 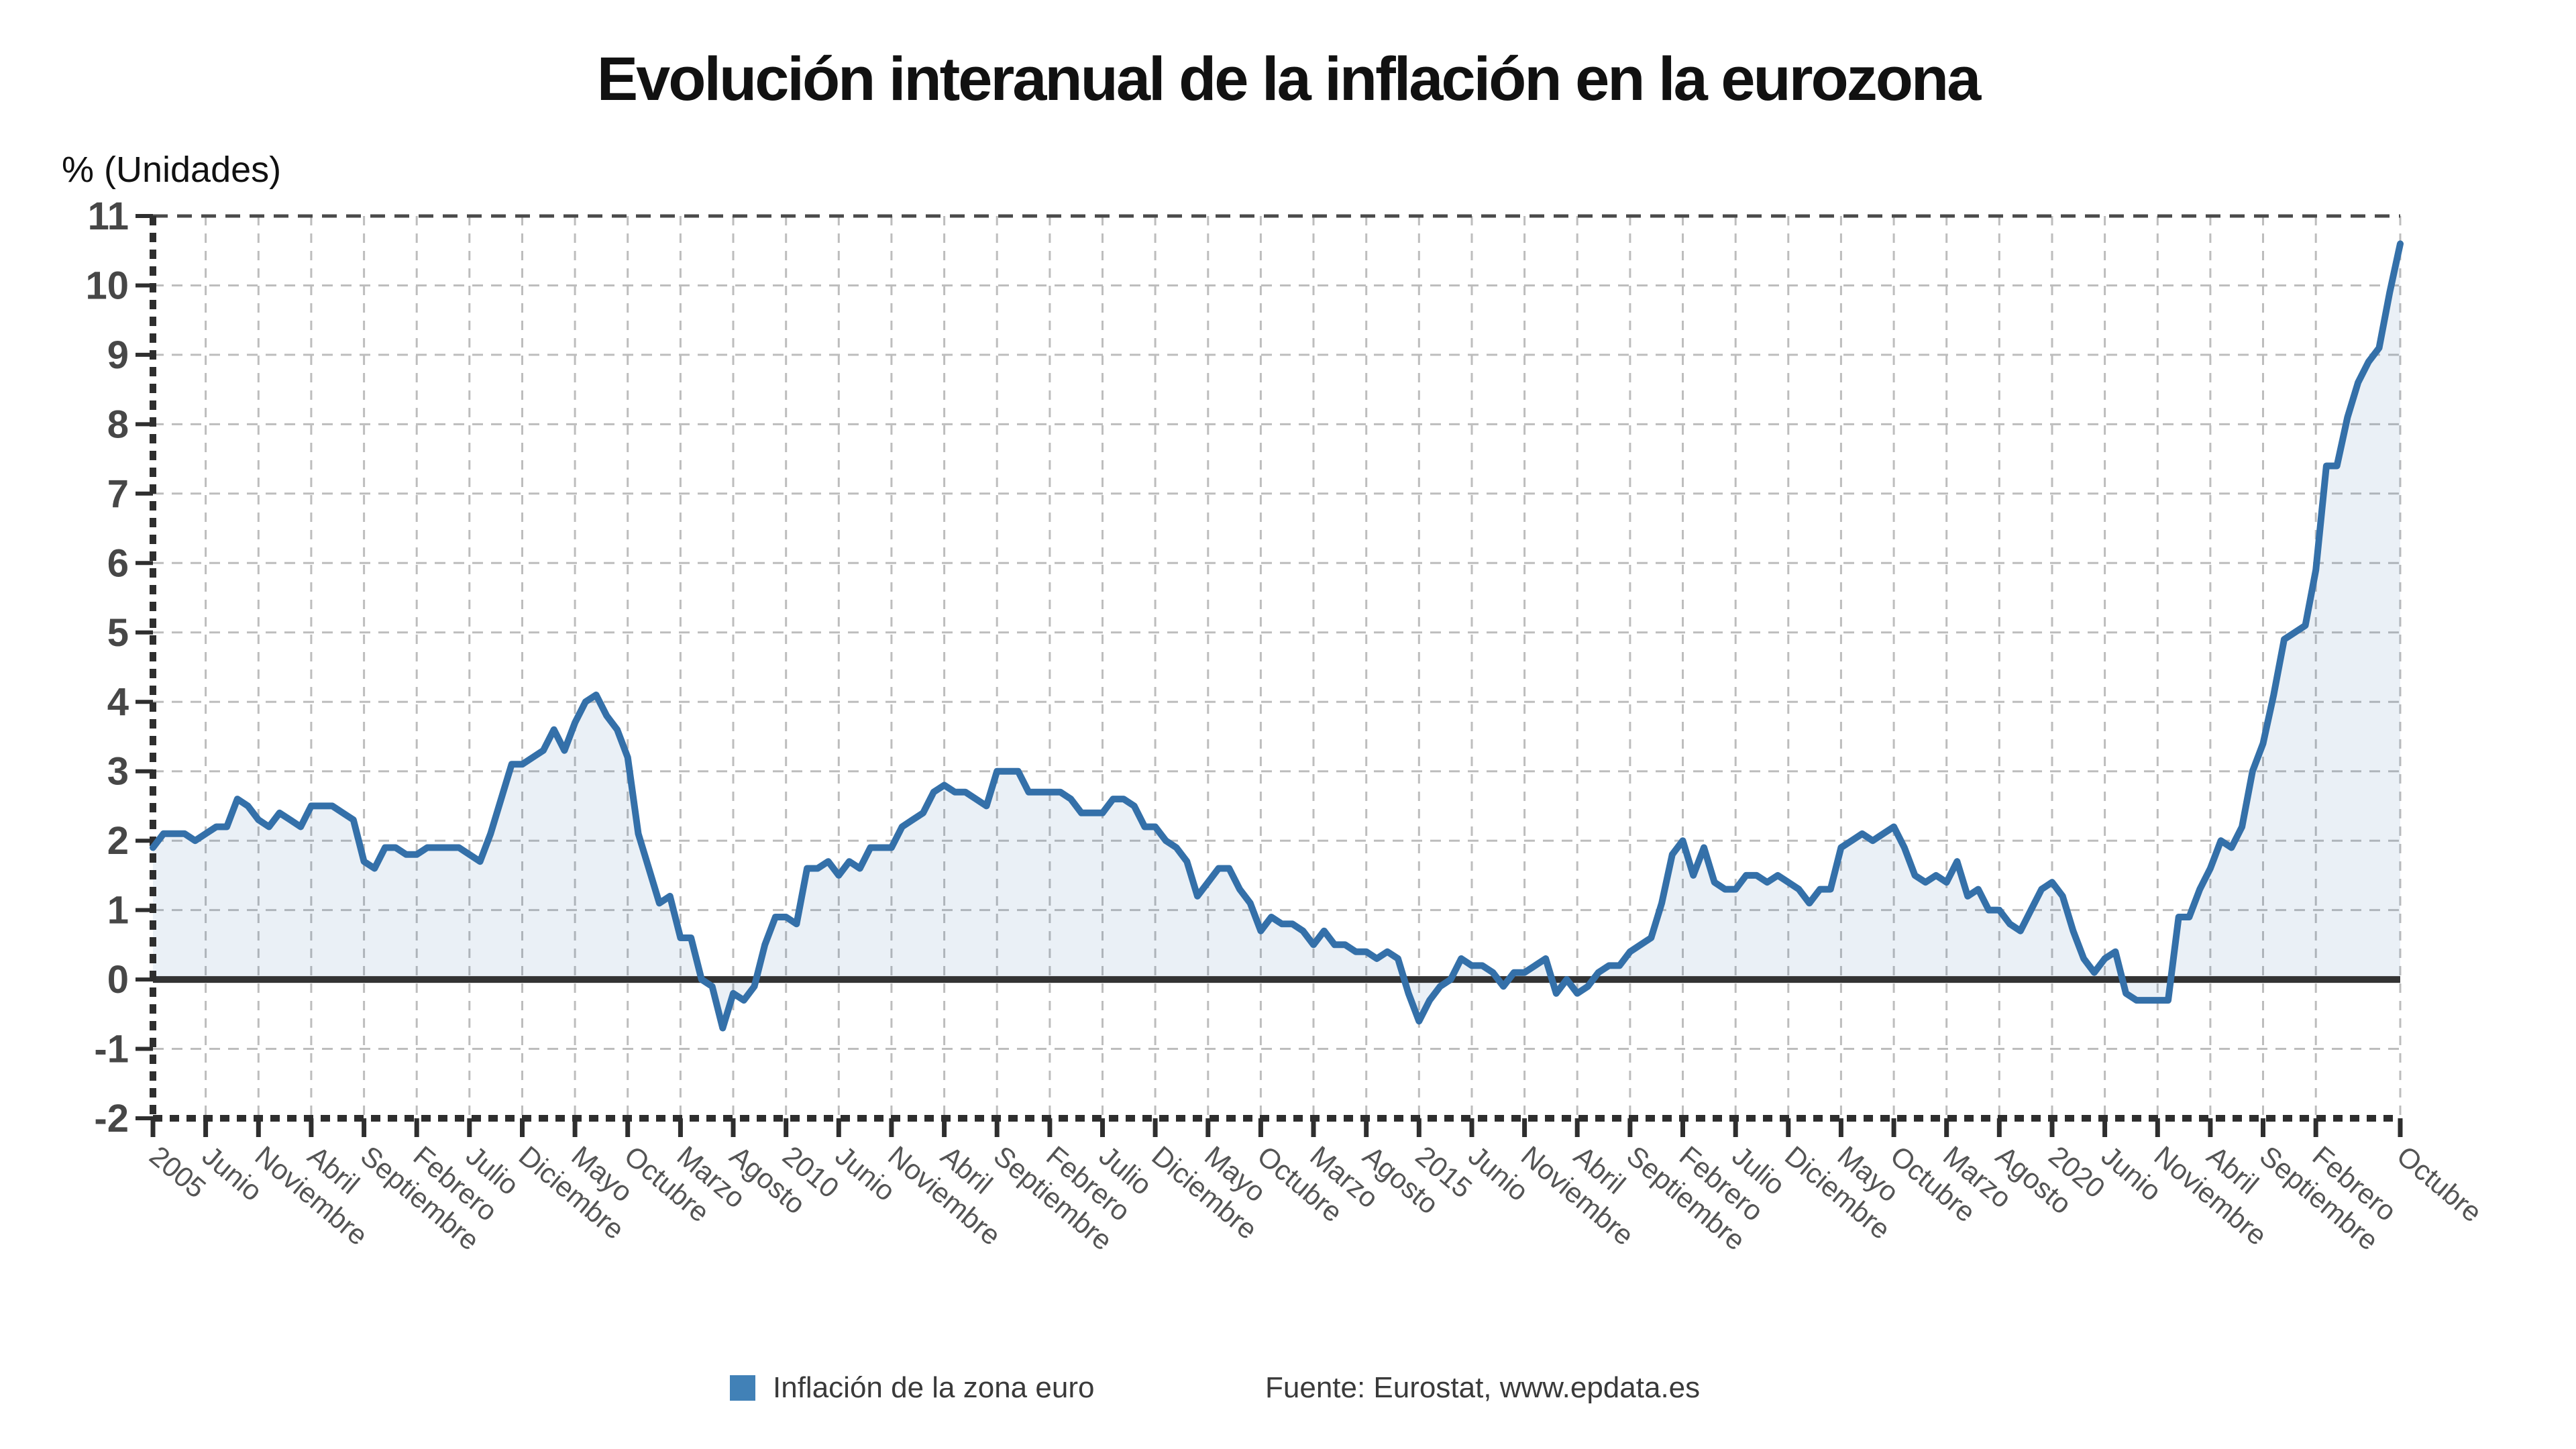 What do you see at coordinates (118, 563) in the screenshot?
I see `y-axis-tick-label: 6` at bounding box center [118, 563].